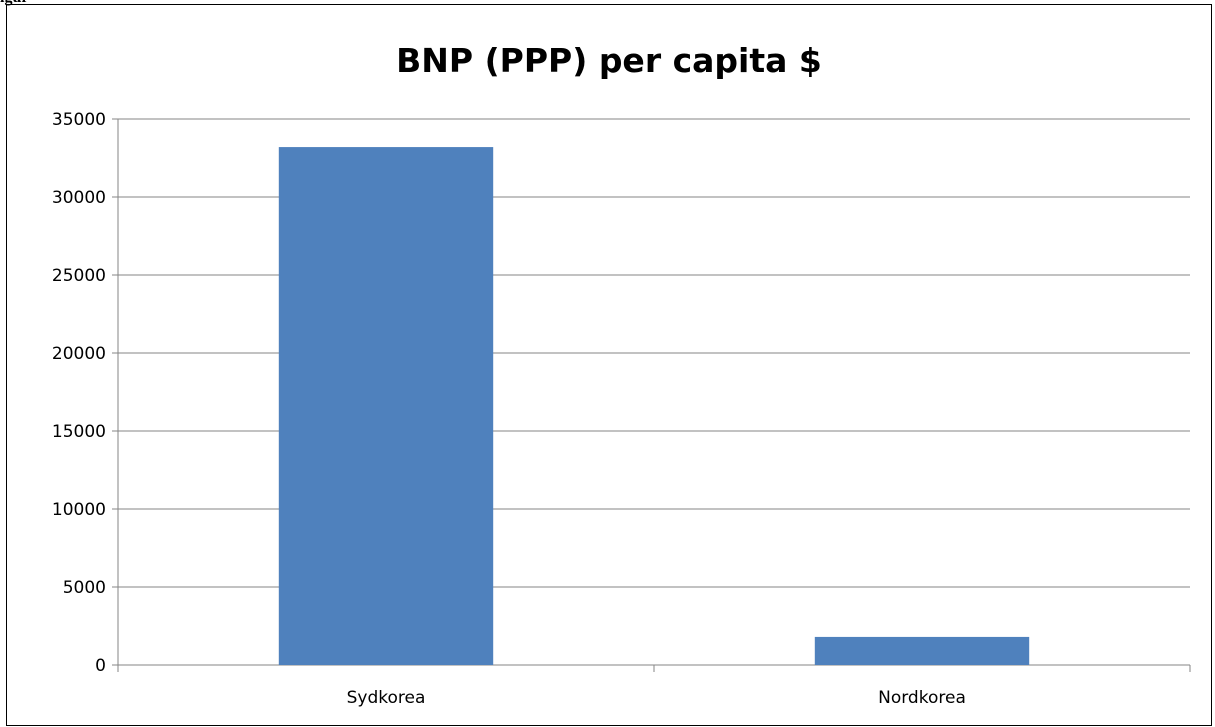 The image size is (1215, 727). Describe the element at coordinates (79, 276) in the screenshot. I see `y-tick-label: 25000` at that location.